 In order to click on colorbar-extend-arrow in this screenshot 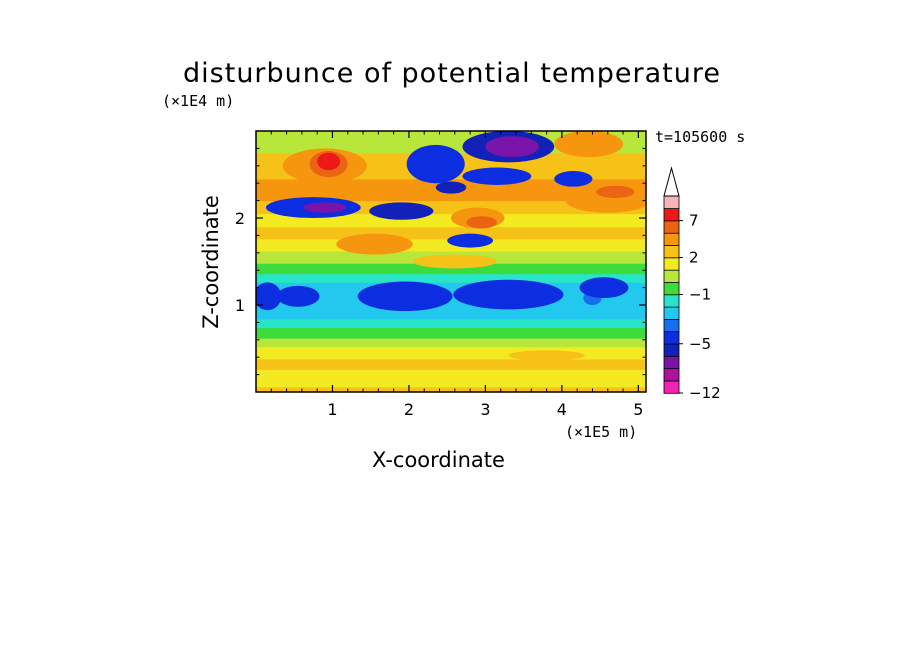, I will do `click(671, 181)`.